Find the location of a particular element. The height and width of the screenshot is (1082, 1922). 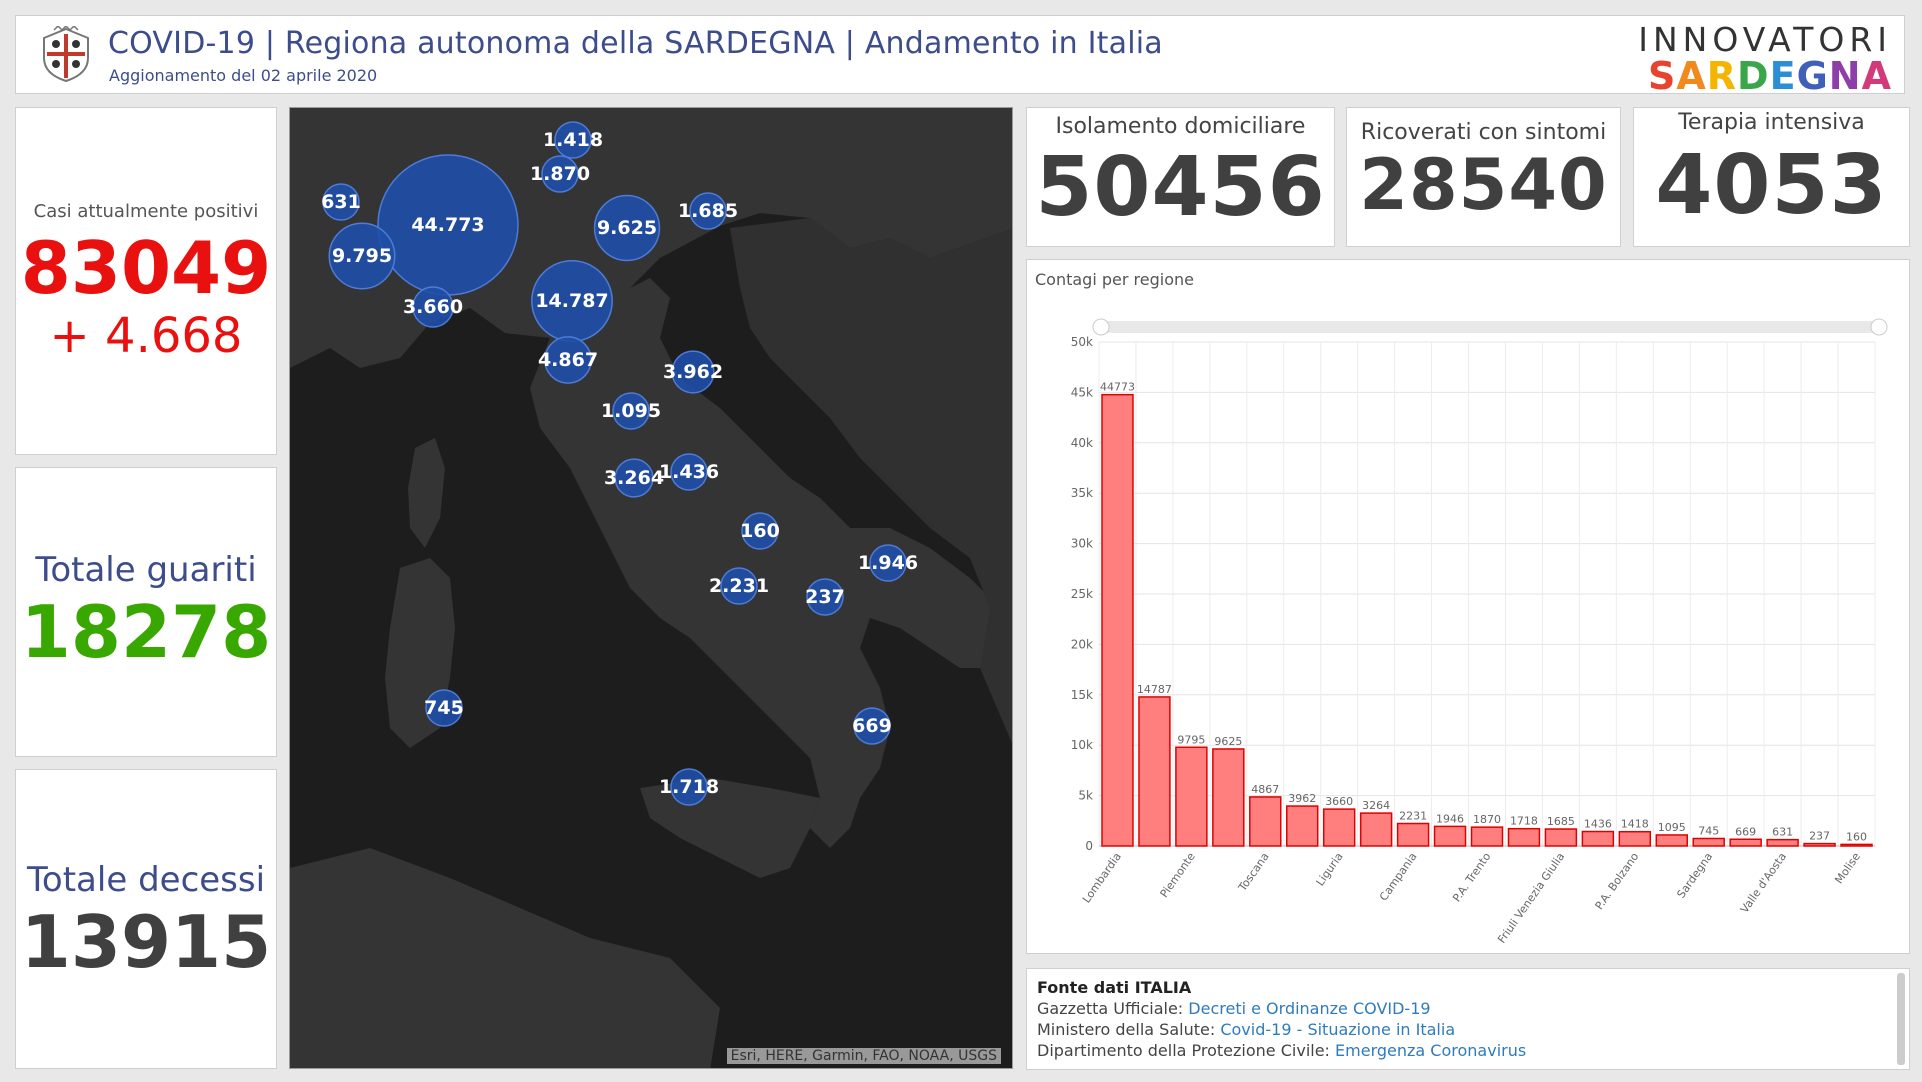

x-tick-label: Liguria is located at coordinates (1330, 869).